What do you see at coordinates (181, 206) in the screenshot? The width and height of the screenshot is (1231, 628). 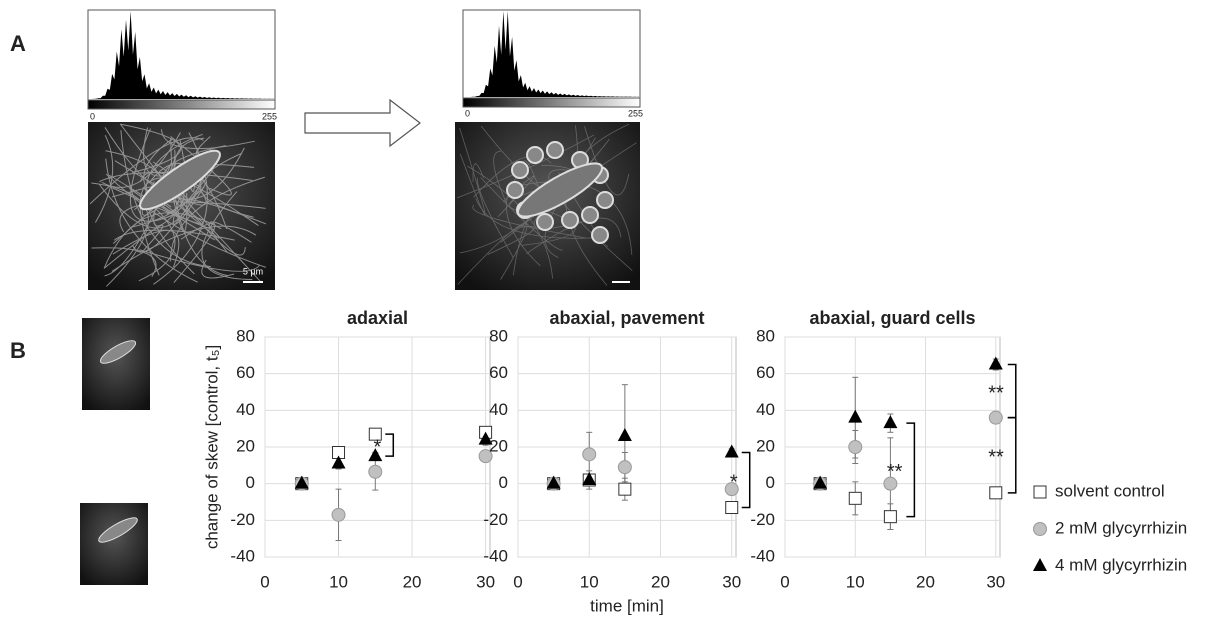 I see `micrograph: 5 µm` at bounding box center [181, 206].